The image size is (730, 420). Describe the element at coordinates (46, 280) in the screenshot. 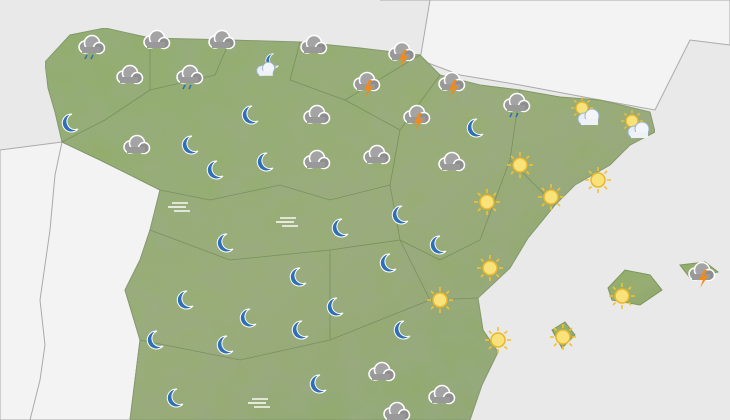

I see `portugal-coast` at that location.